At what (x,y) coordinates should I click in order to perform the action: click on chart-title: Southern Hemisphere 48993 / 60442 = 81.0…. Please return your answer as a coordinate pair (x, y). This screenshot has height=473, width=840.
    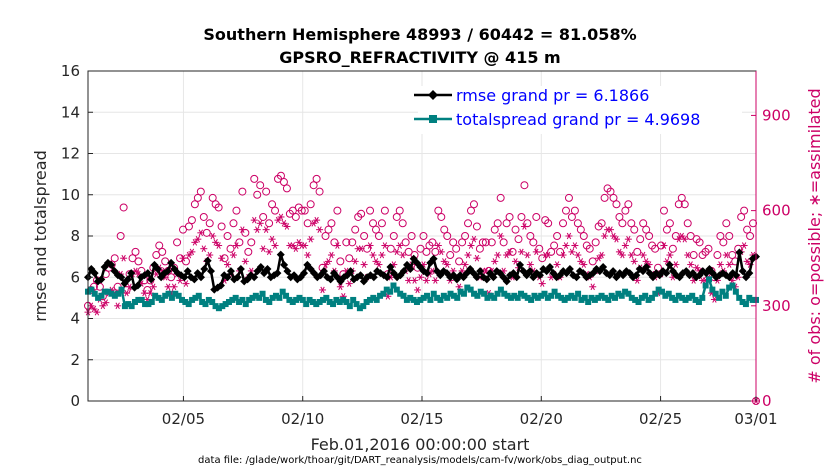
    Looking at the image, I should click on (419, 34).